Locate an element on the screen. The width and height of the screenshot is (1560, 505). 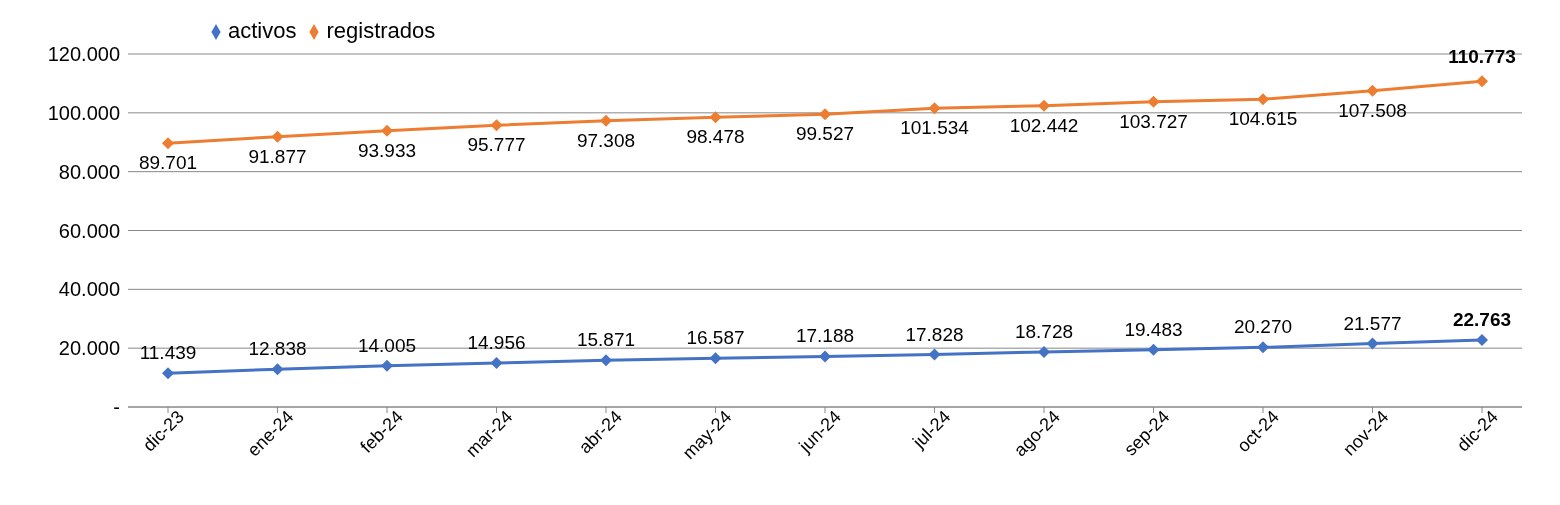
data-label: 14.005 is located at coordinates (387, 345).